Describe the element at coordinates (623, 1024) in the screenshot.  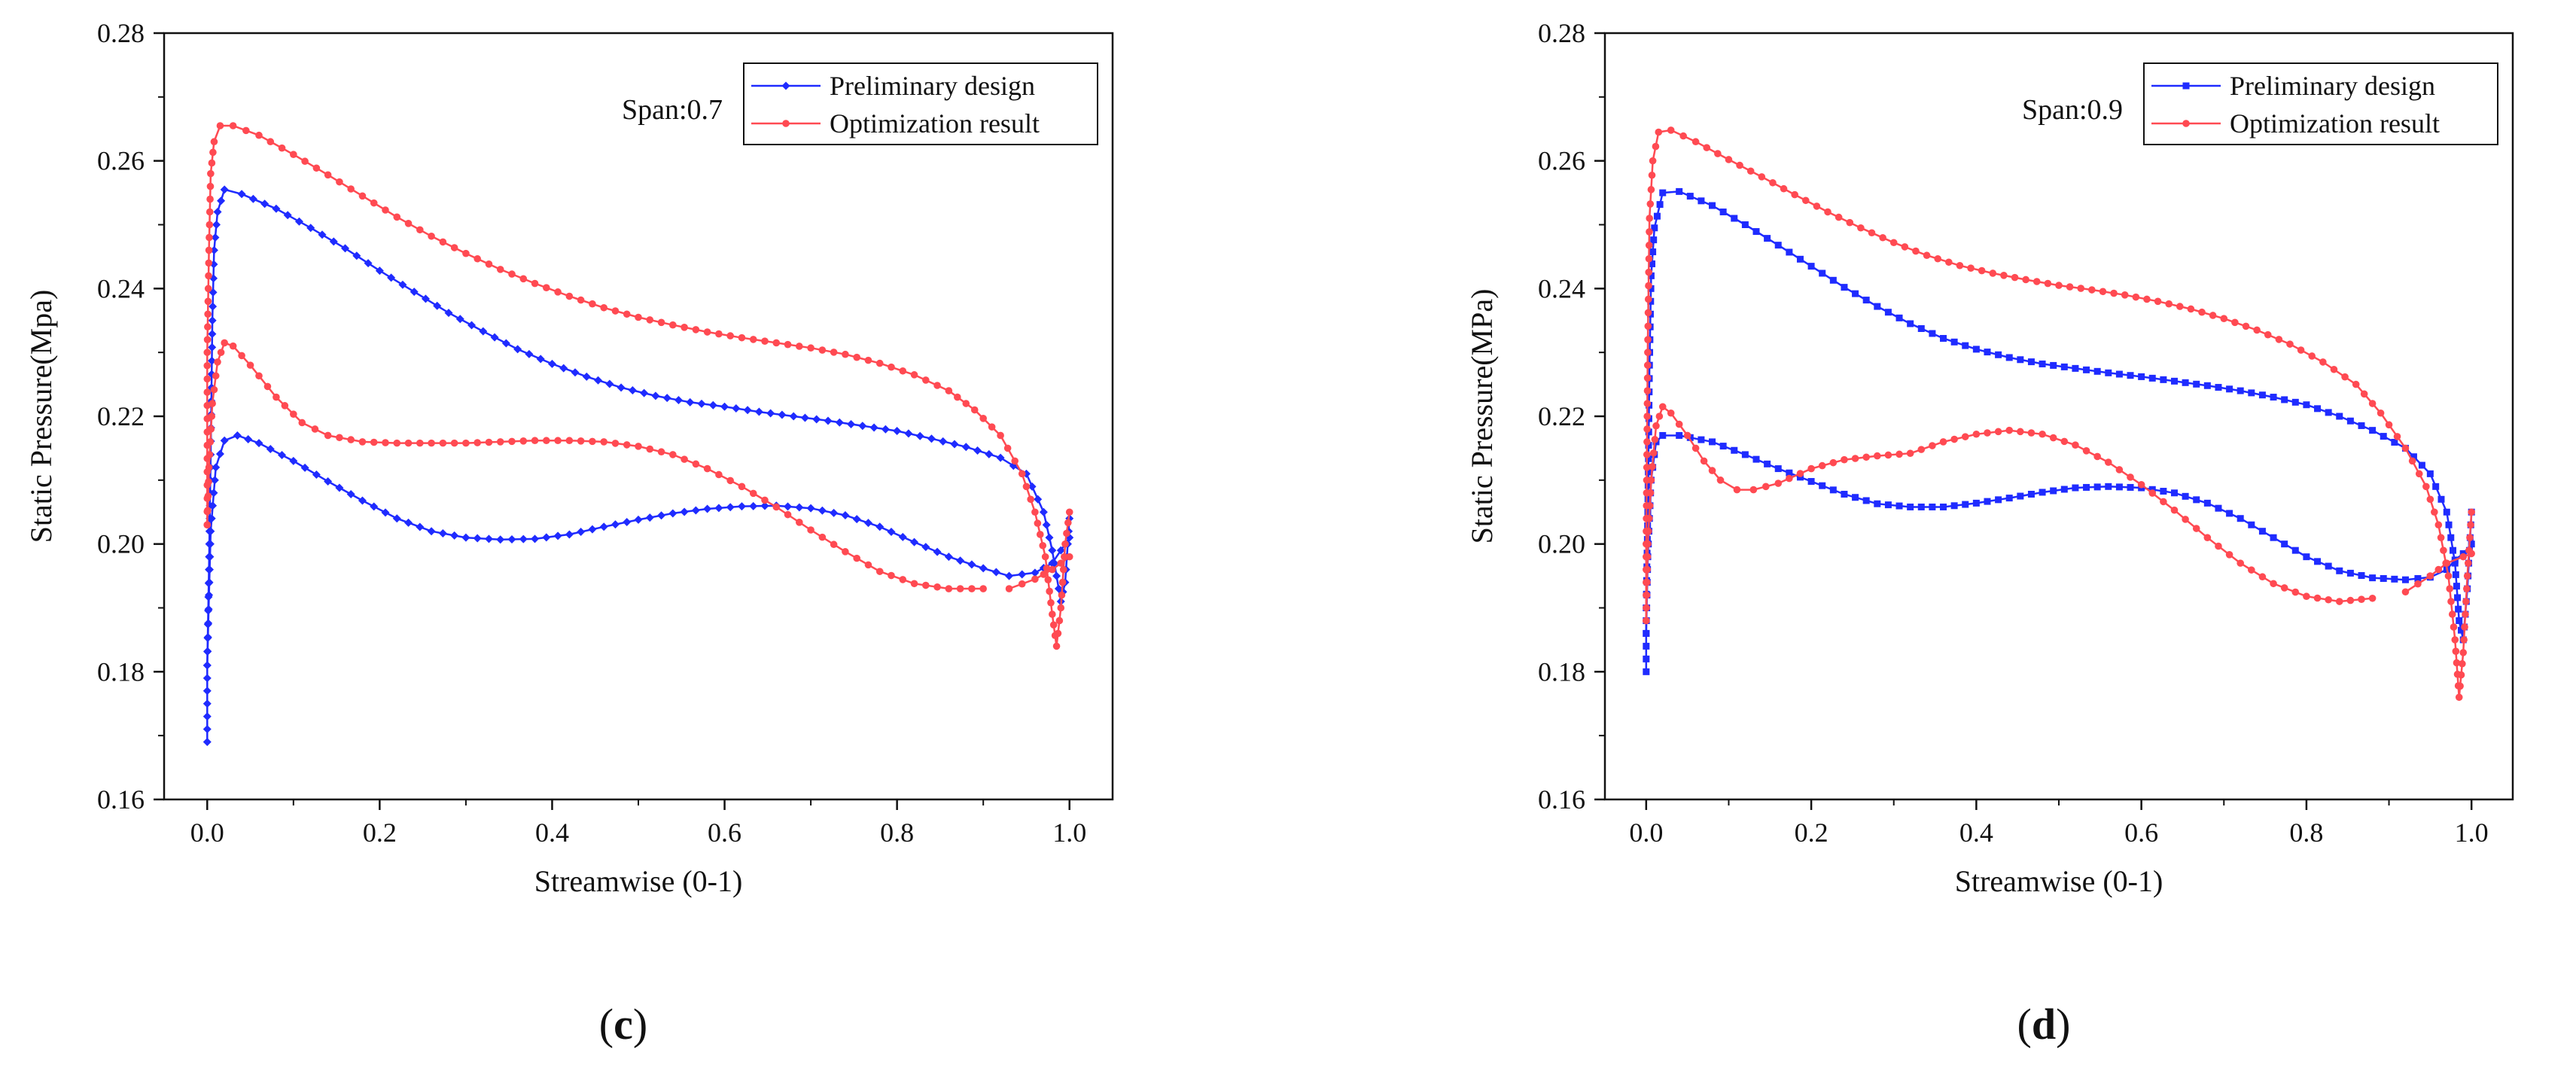
I see `panel-label: (c)` at that location.